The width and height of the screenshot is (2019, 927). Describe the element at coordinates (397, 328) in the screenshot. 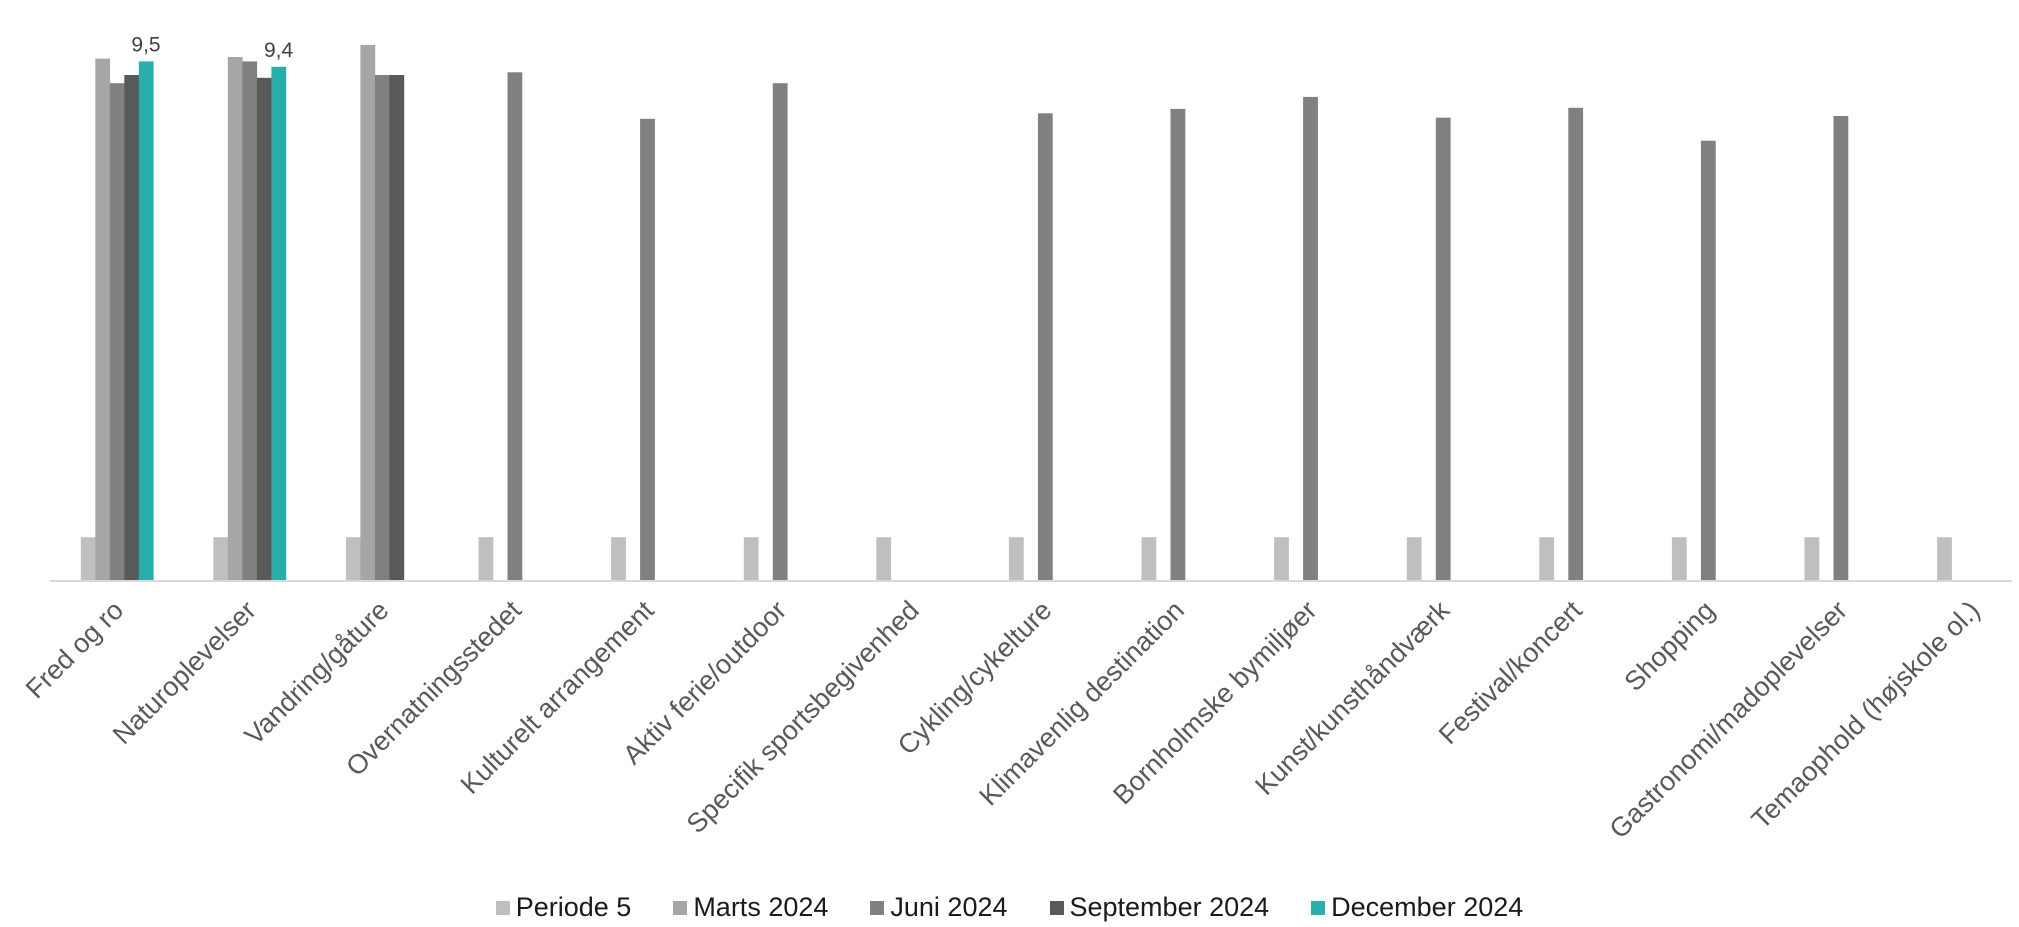

I see `bar-vandring-gature-september-2024` at that location.